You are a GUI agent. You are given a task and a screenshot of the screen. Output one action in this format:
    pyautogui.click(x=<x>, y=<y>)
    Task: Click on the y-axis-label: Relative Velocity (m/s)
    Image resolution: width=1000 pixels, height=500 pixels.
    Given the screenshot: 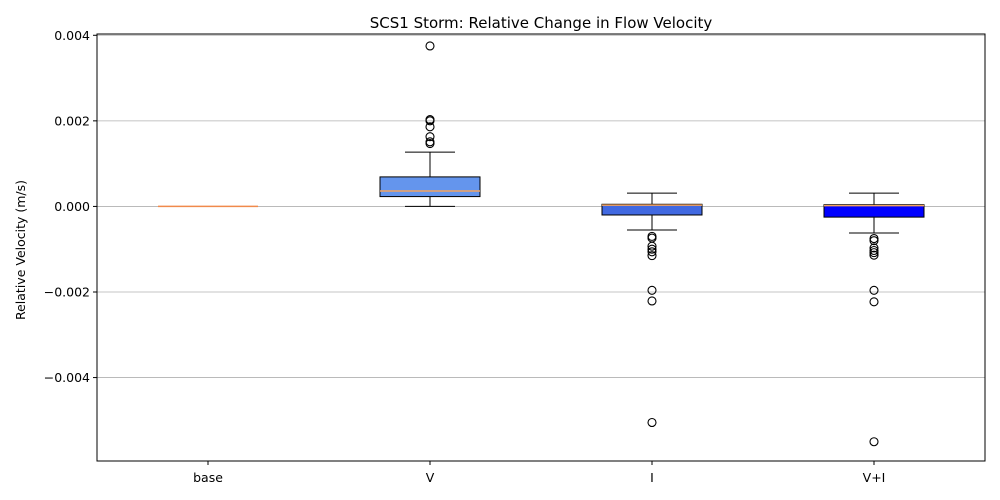 What is the action you would take?
    pyautogui.click(x=20, y=250)
    